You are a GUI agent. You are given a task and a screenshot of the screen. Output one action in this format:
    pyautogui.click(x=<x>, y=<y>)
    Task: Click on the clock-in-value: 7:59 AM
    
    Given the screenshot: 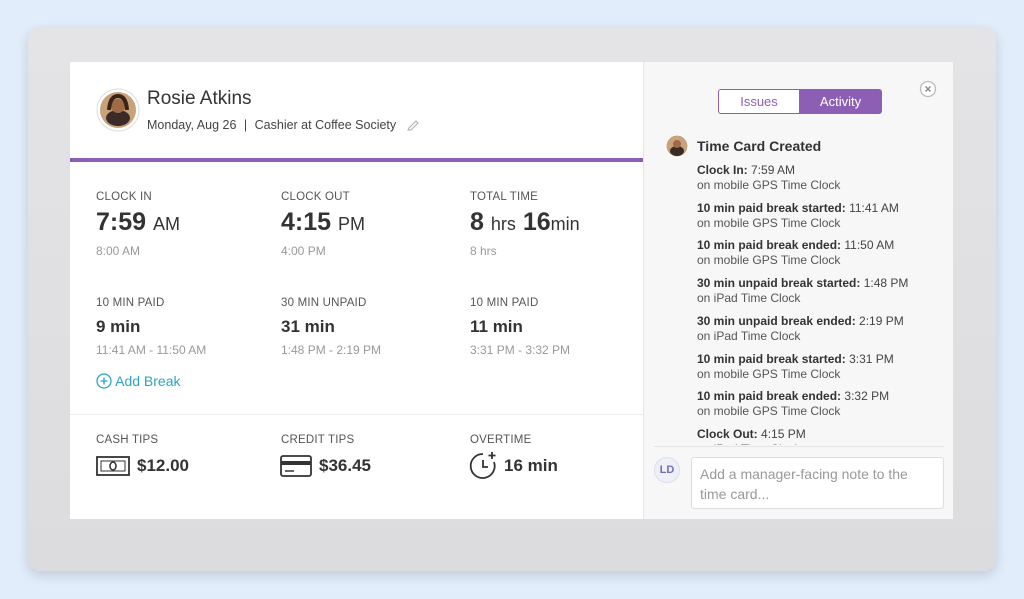 What is the action you would take?
    pyautogui.click(x=138, y=222)
    